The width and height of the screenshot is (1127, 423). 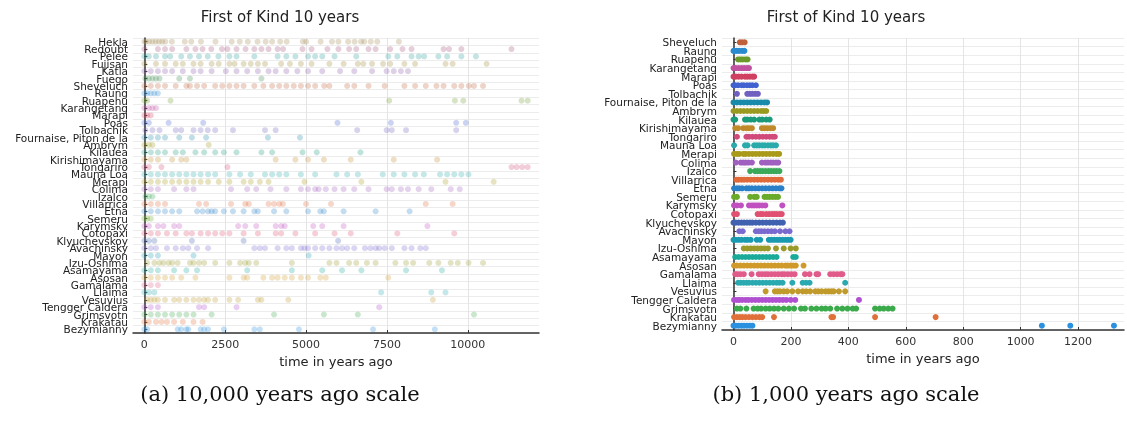 I want to click on x-tick-label: 1200, so click(x=1078, y=341).